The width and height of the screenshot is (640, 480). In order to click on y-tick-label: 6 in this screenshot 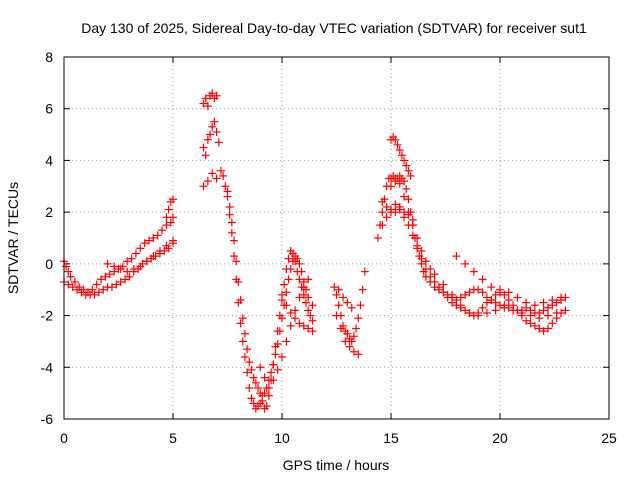, I will do `click(49, 109)`.